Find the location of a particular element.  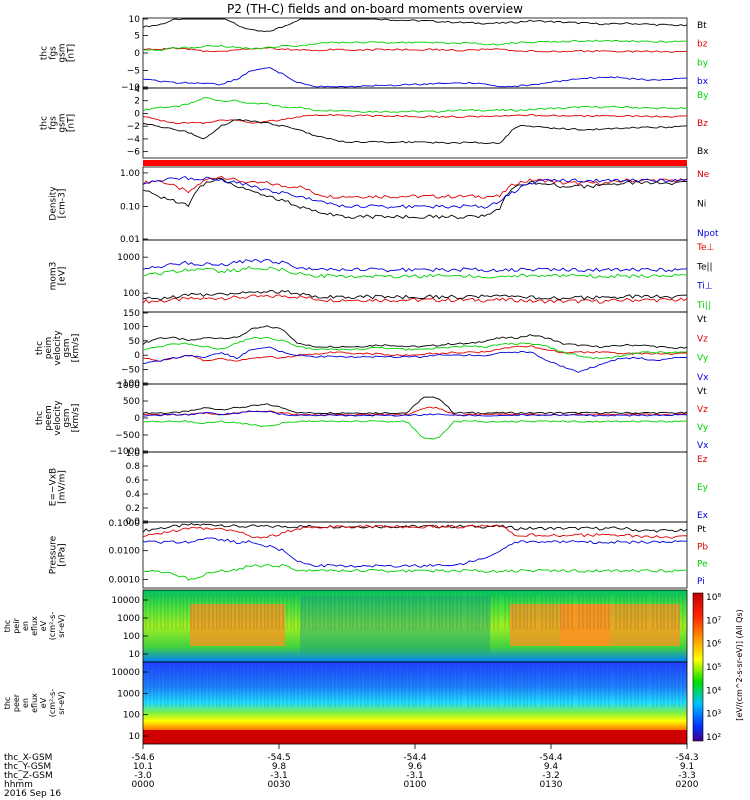

x-tick-label: -3.2 is located at coordinates (551, 776).